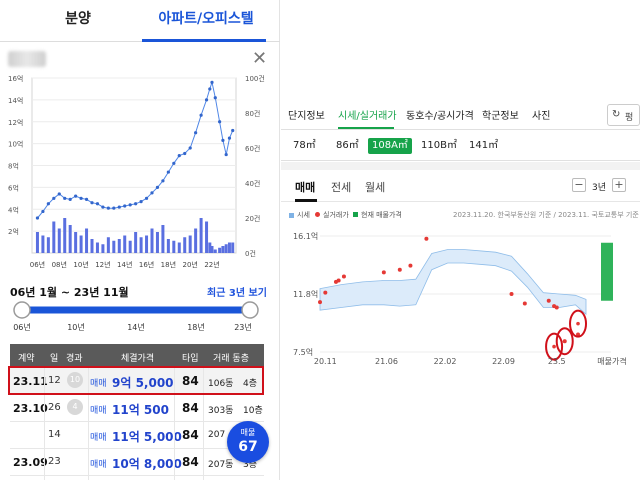 The width and height of the screenshot is (640, 480). Describe the element at coordinates (69, 292) in the screenshot. I see `period-label: 06년 1월 ~ 23년 11월` at that location.